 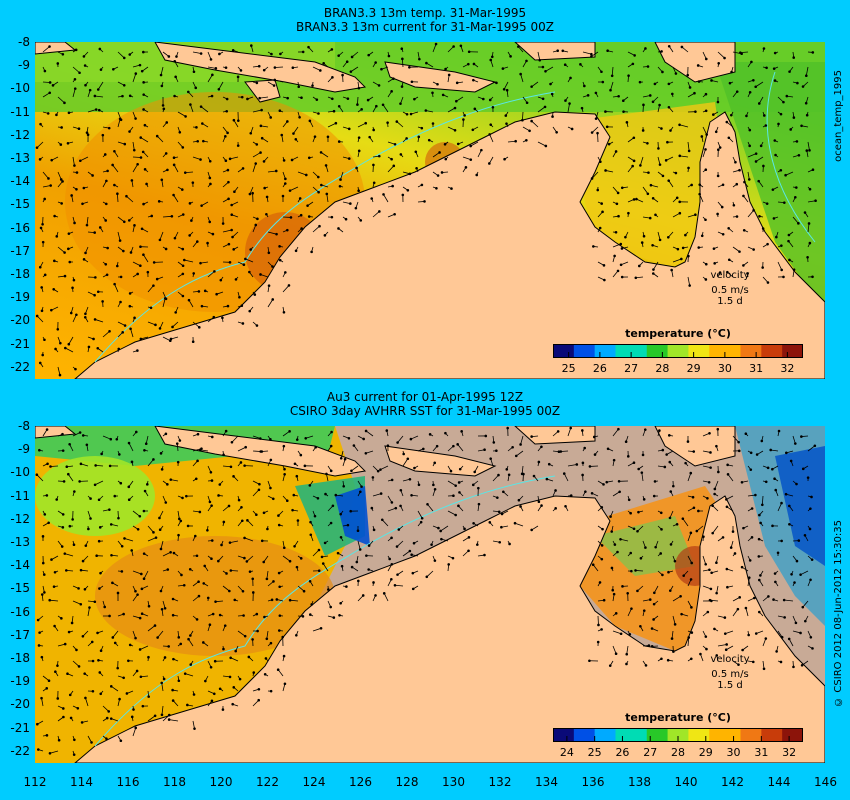 I want to click on lon-label: 112, so click(x=35, y=782).